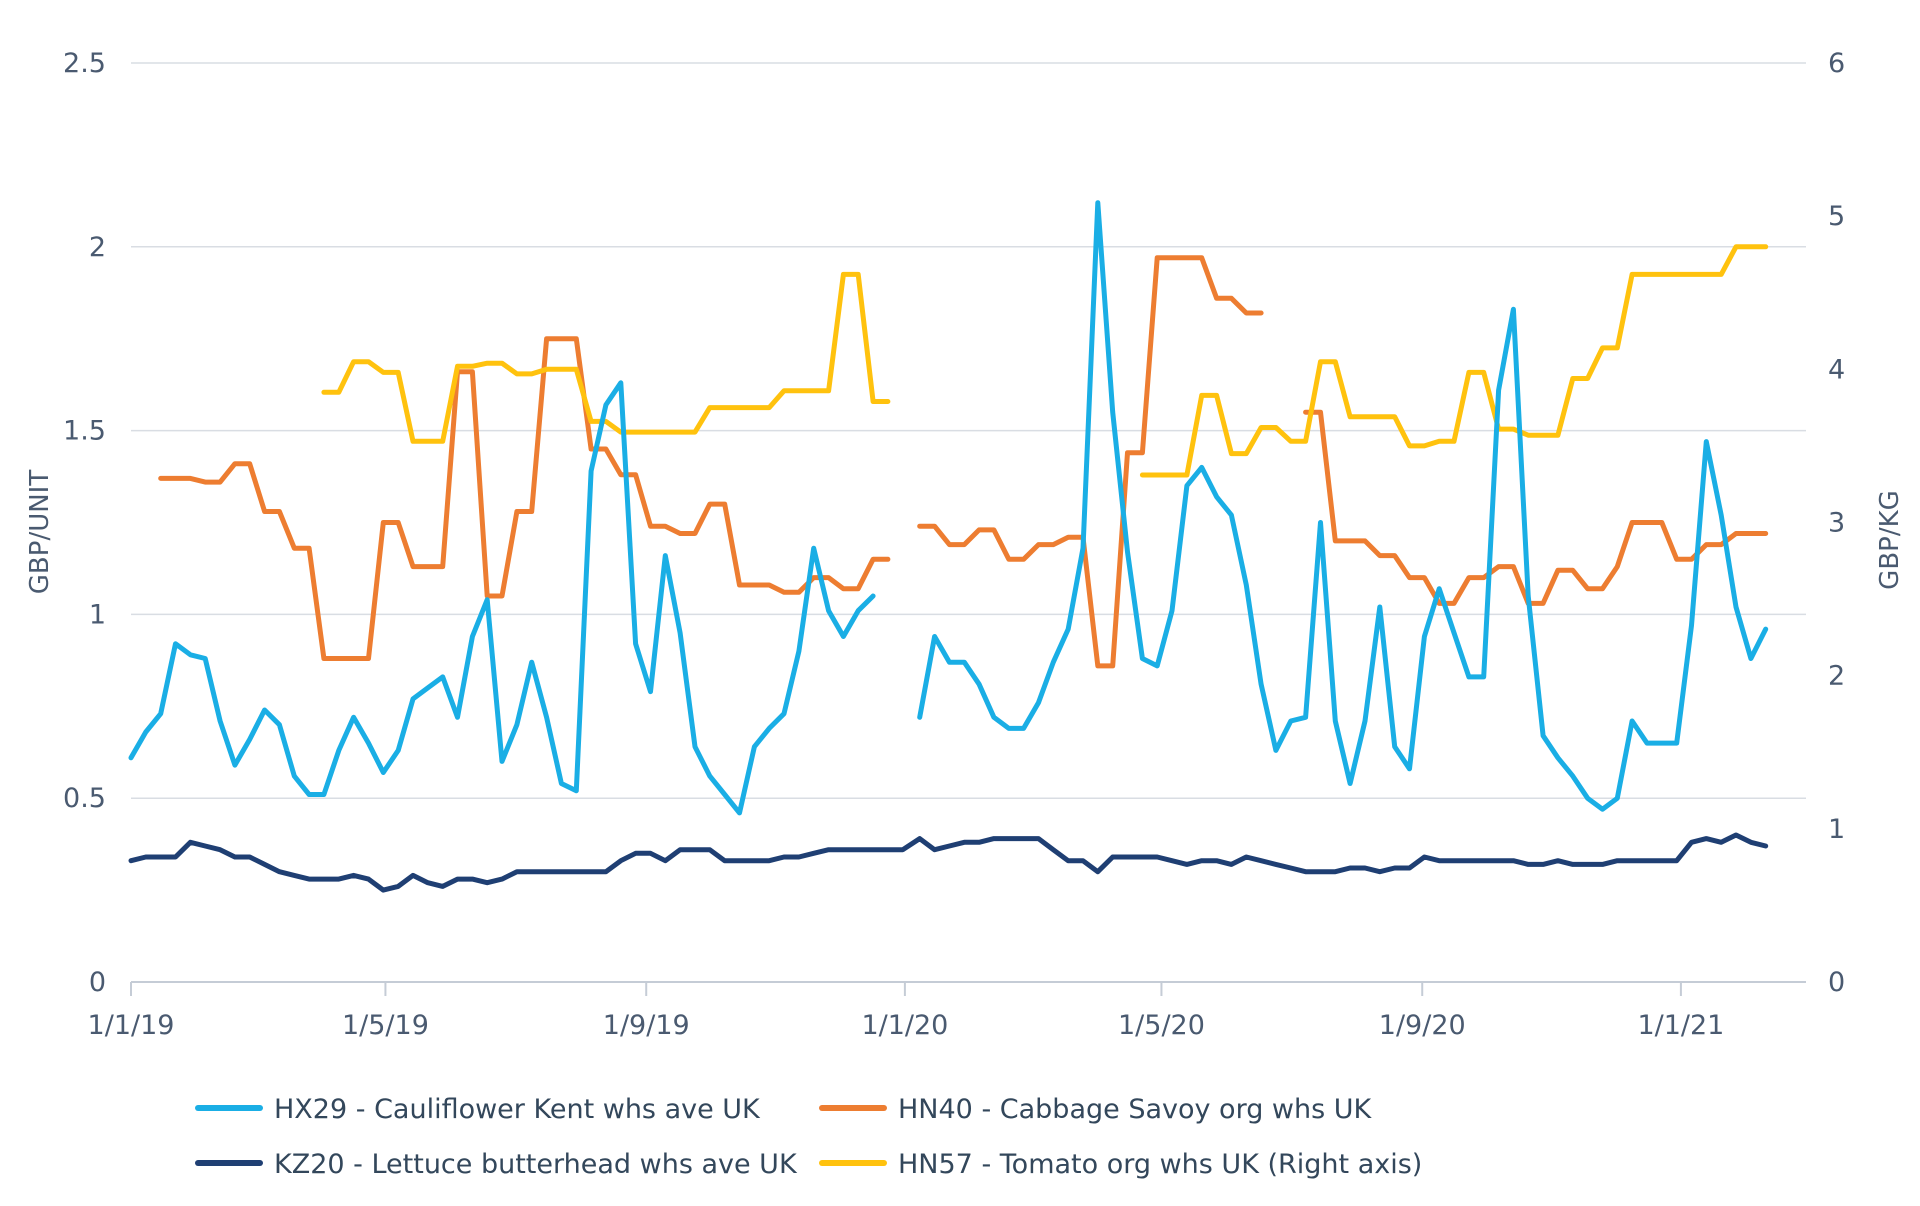  I want to click on legend-label: KZ20 - Lettuce butterhead whs ave UK, so click(536, 1164).